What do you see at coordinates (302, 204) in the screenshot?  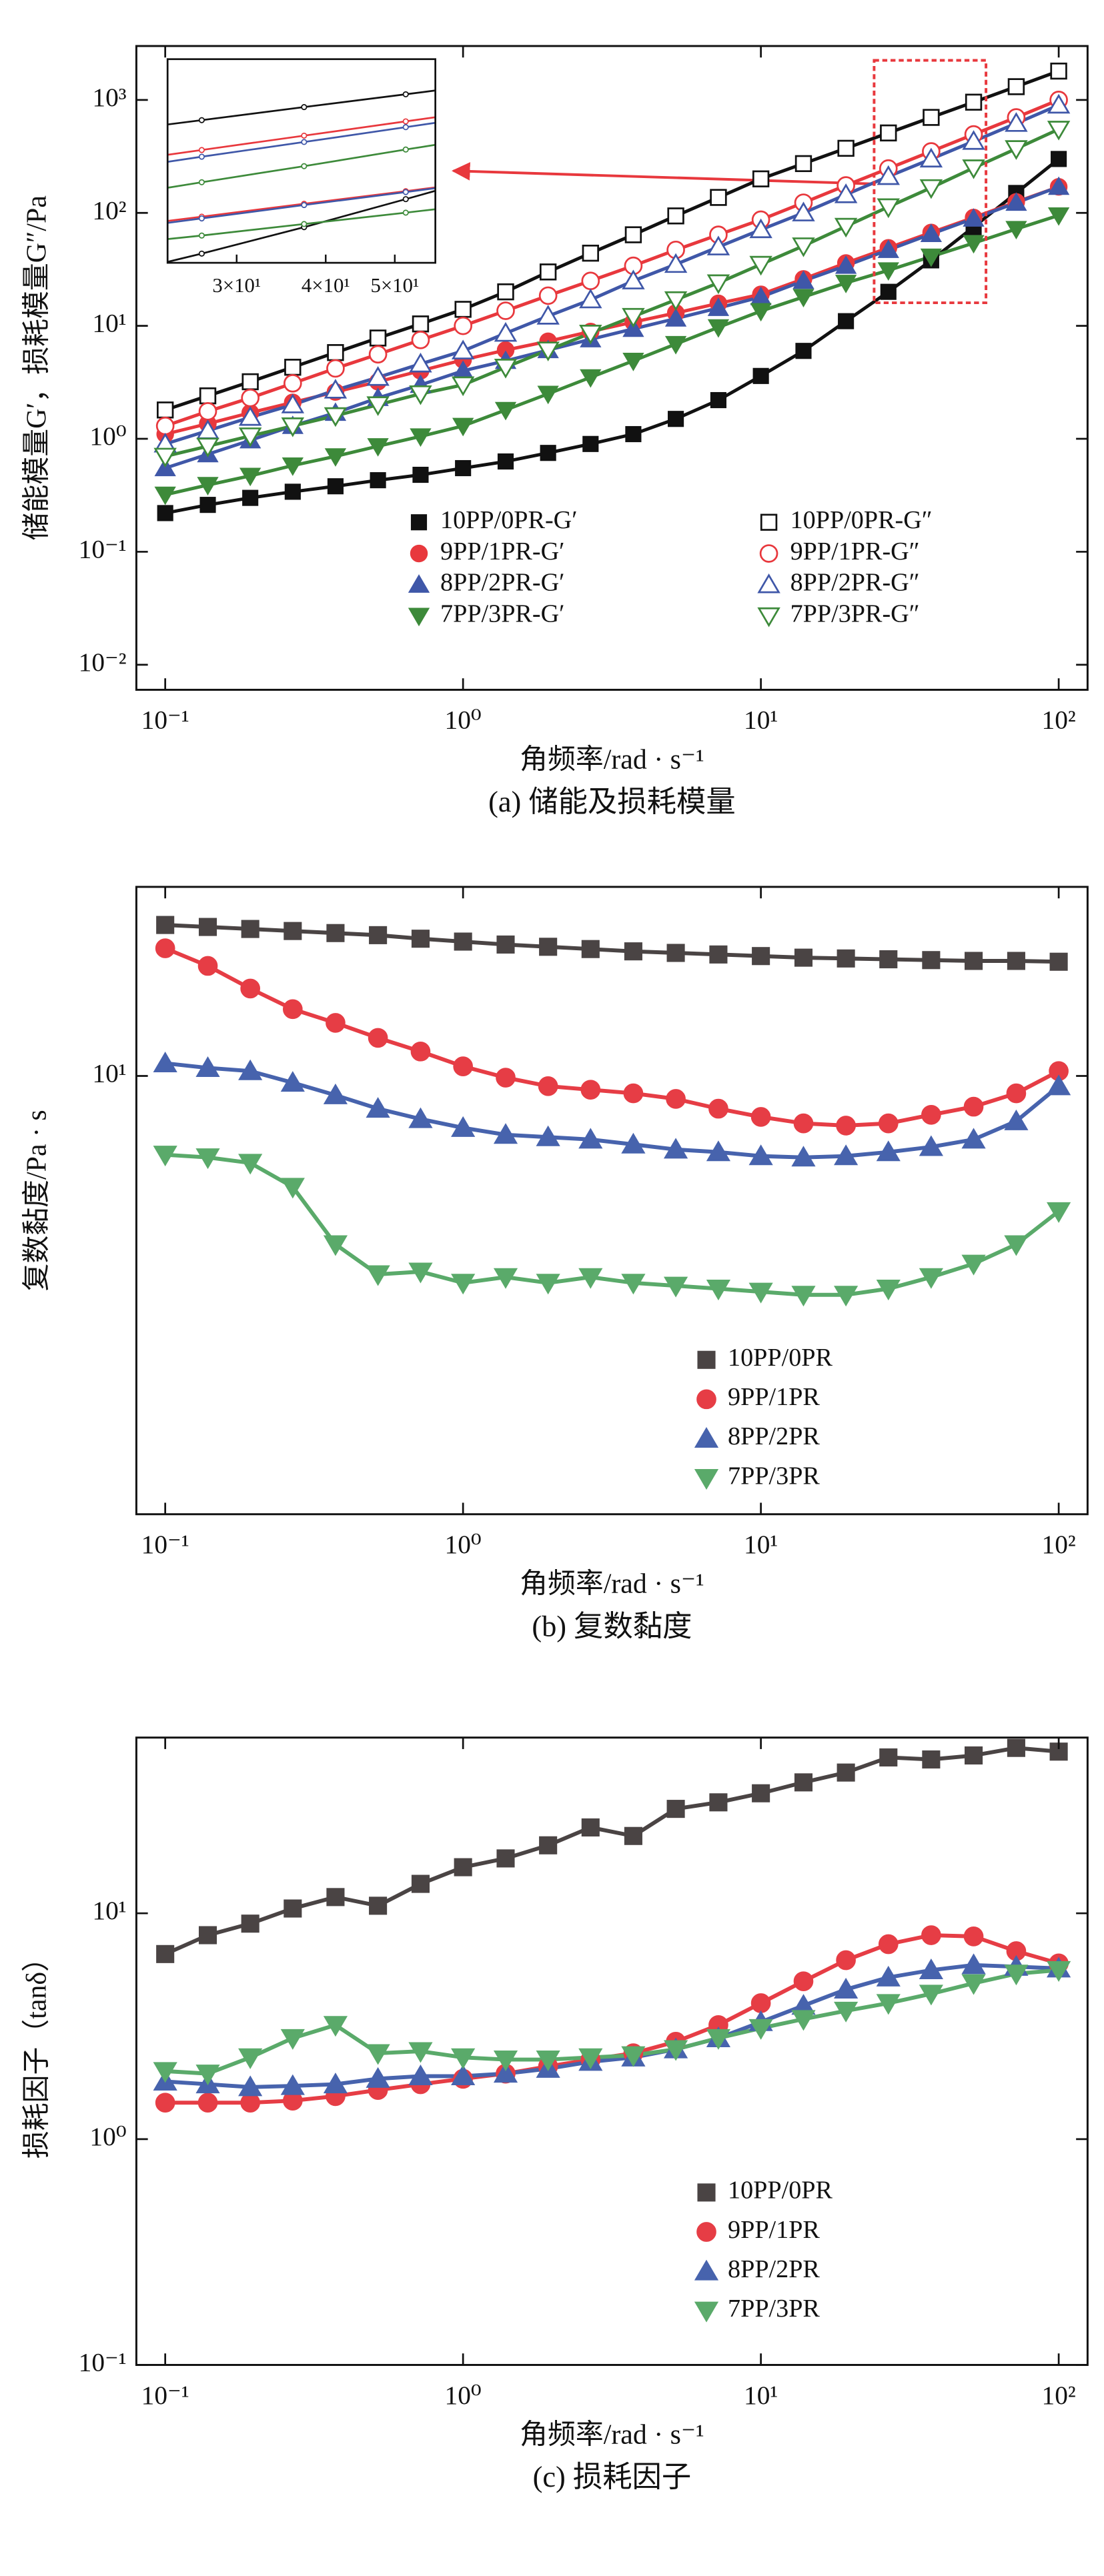 I see `inset-line` at bounding box center [302, 204].